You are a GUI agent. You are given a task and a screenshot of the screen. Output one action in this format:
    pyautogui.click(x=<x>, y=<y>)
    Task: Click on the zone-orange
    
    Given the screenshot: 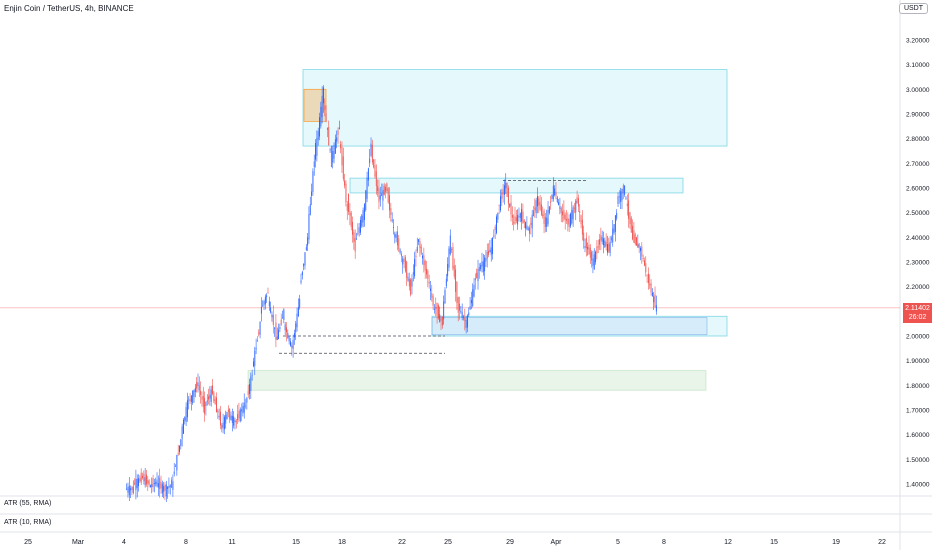 What is the action you would take?
    pyautogui.click(x=315, y=105)
    